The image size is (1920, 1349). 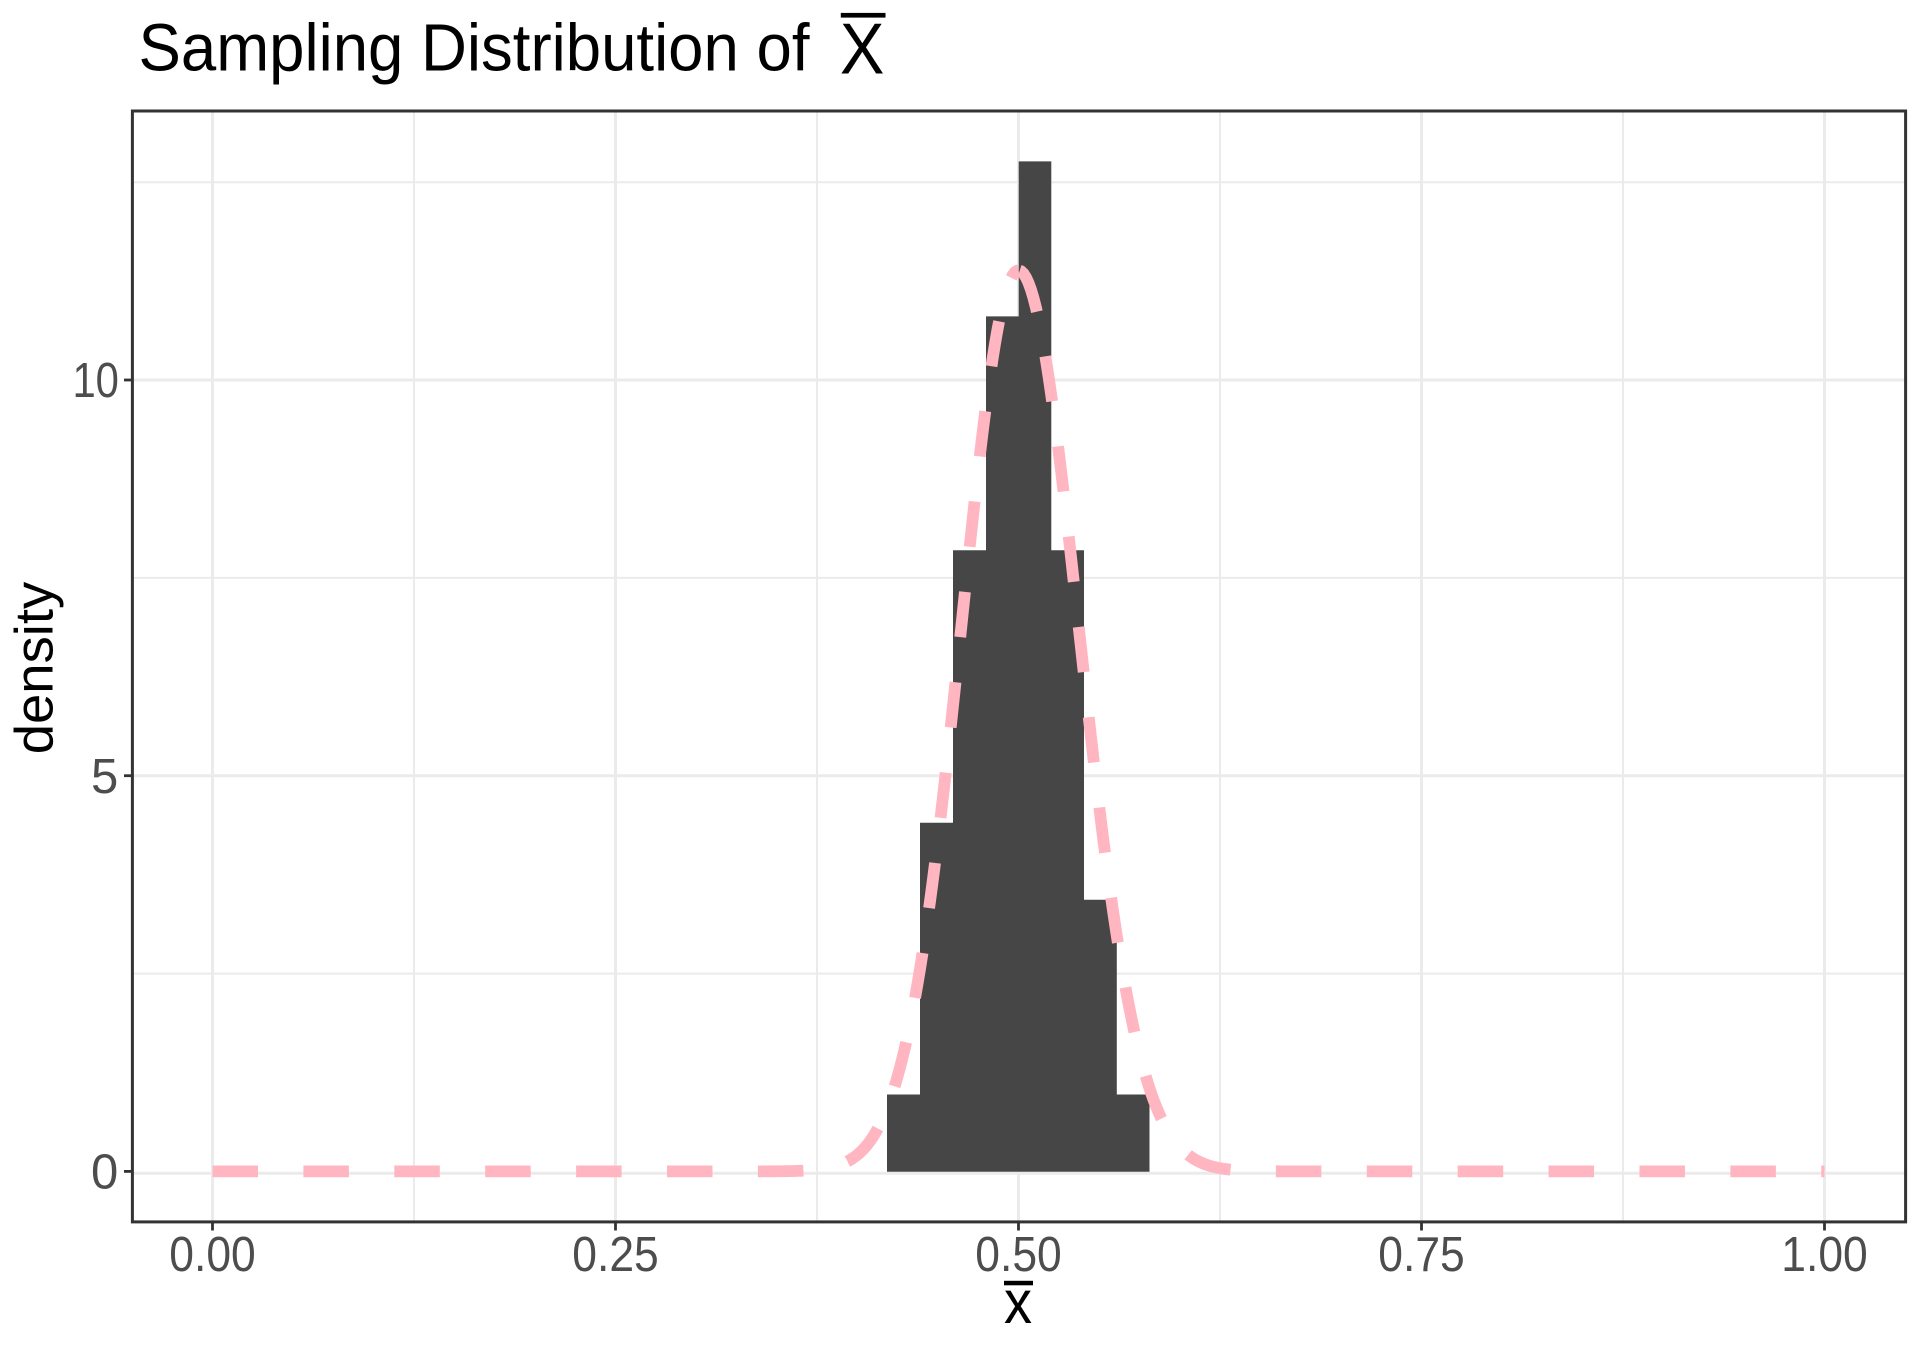 I want to click on svg-text: 0, so click(x=104, y=1173).